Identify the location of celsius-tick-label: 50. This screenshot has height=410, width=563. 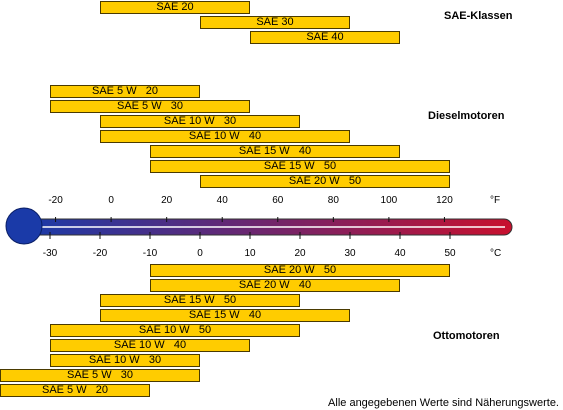
(450, 253).